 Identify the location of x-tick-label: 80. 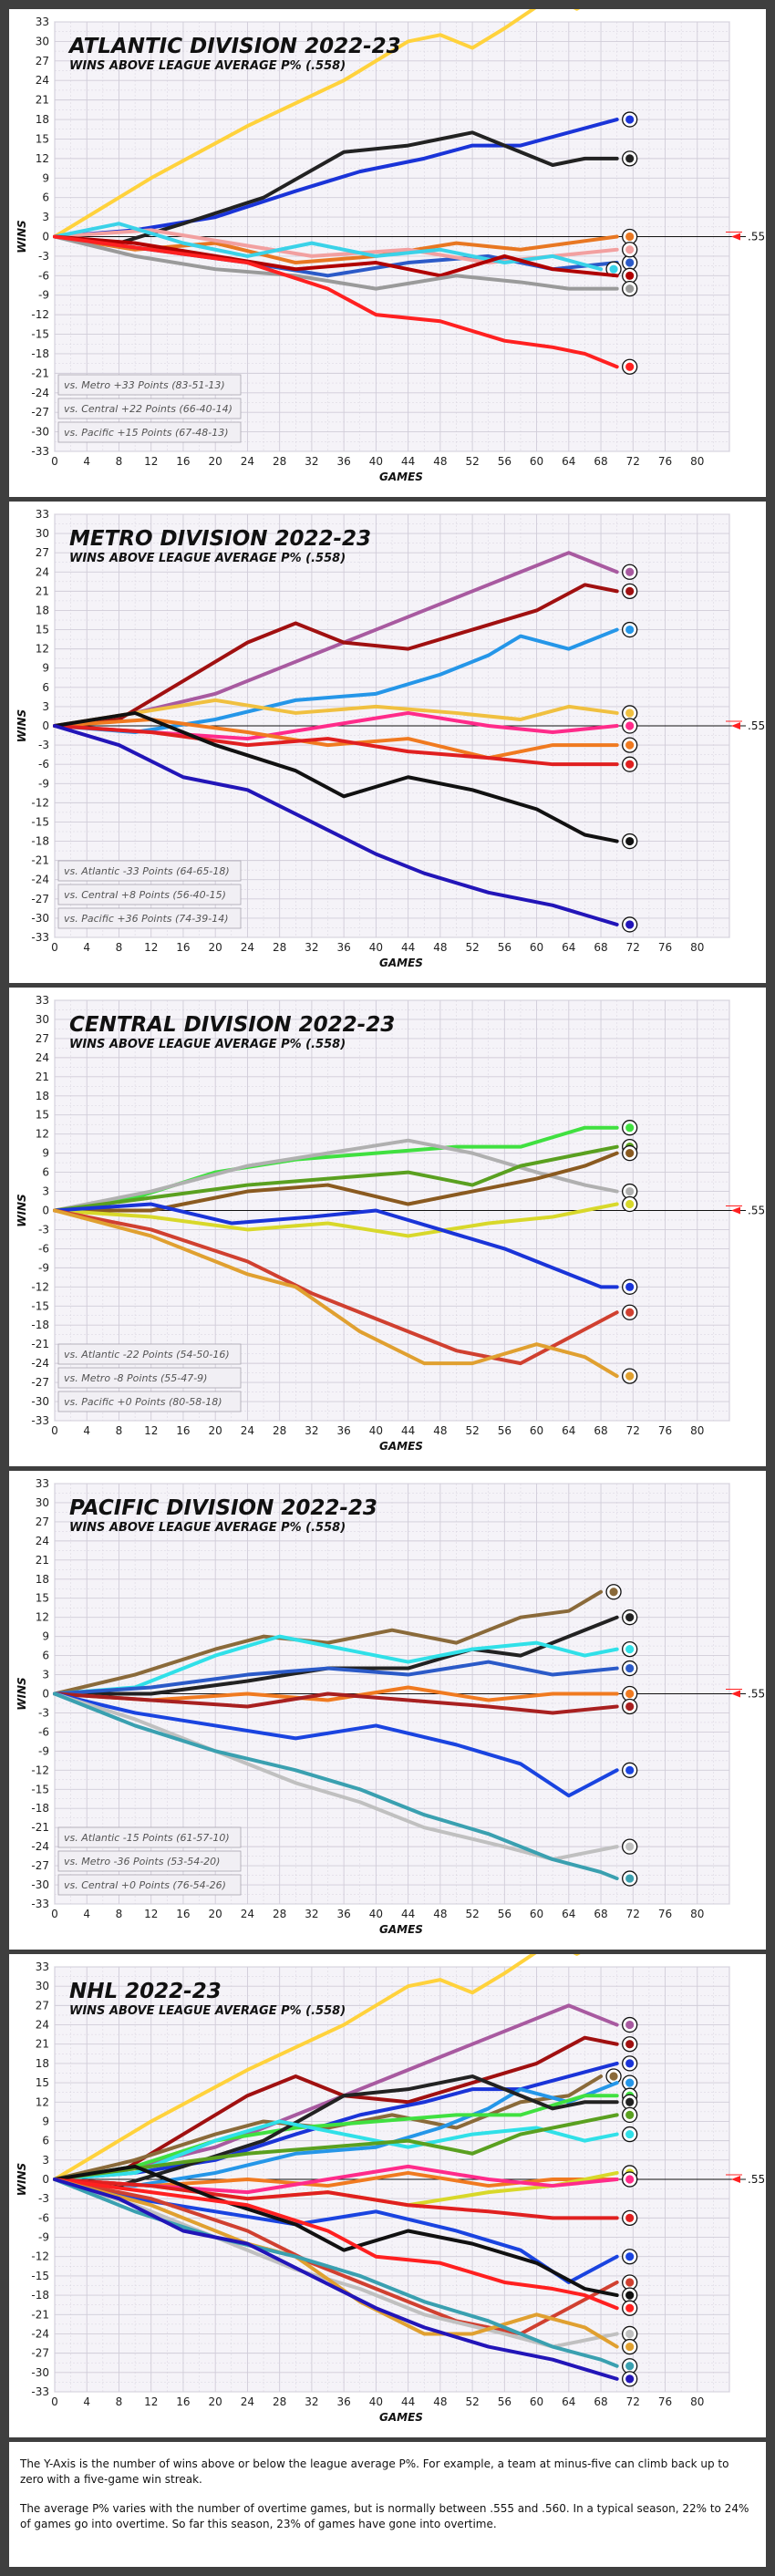
(697, 1430).